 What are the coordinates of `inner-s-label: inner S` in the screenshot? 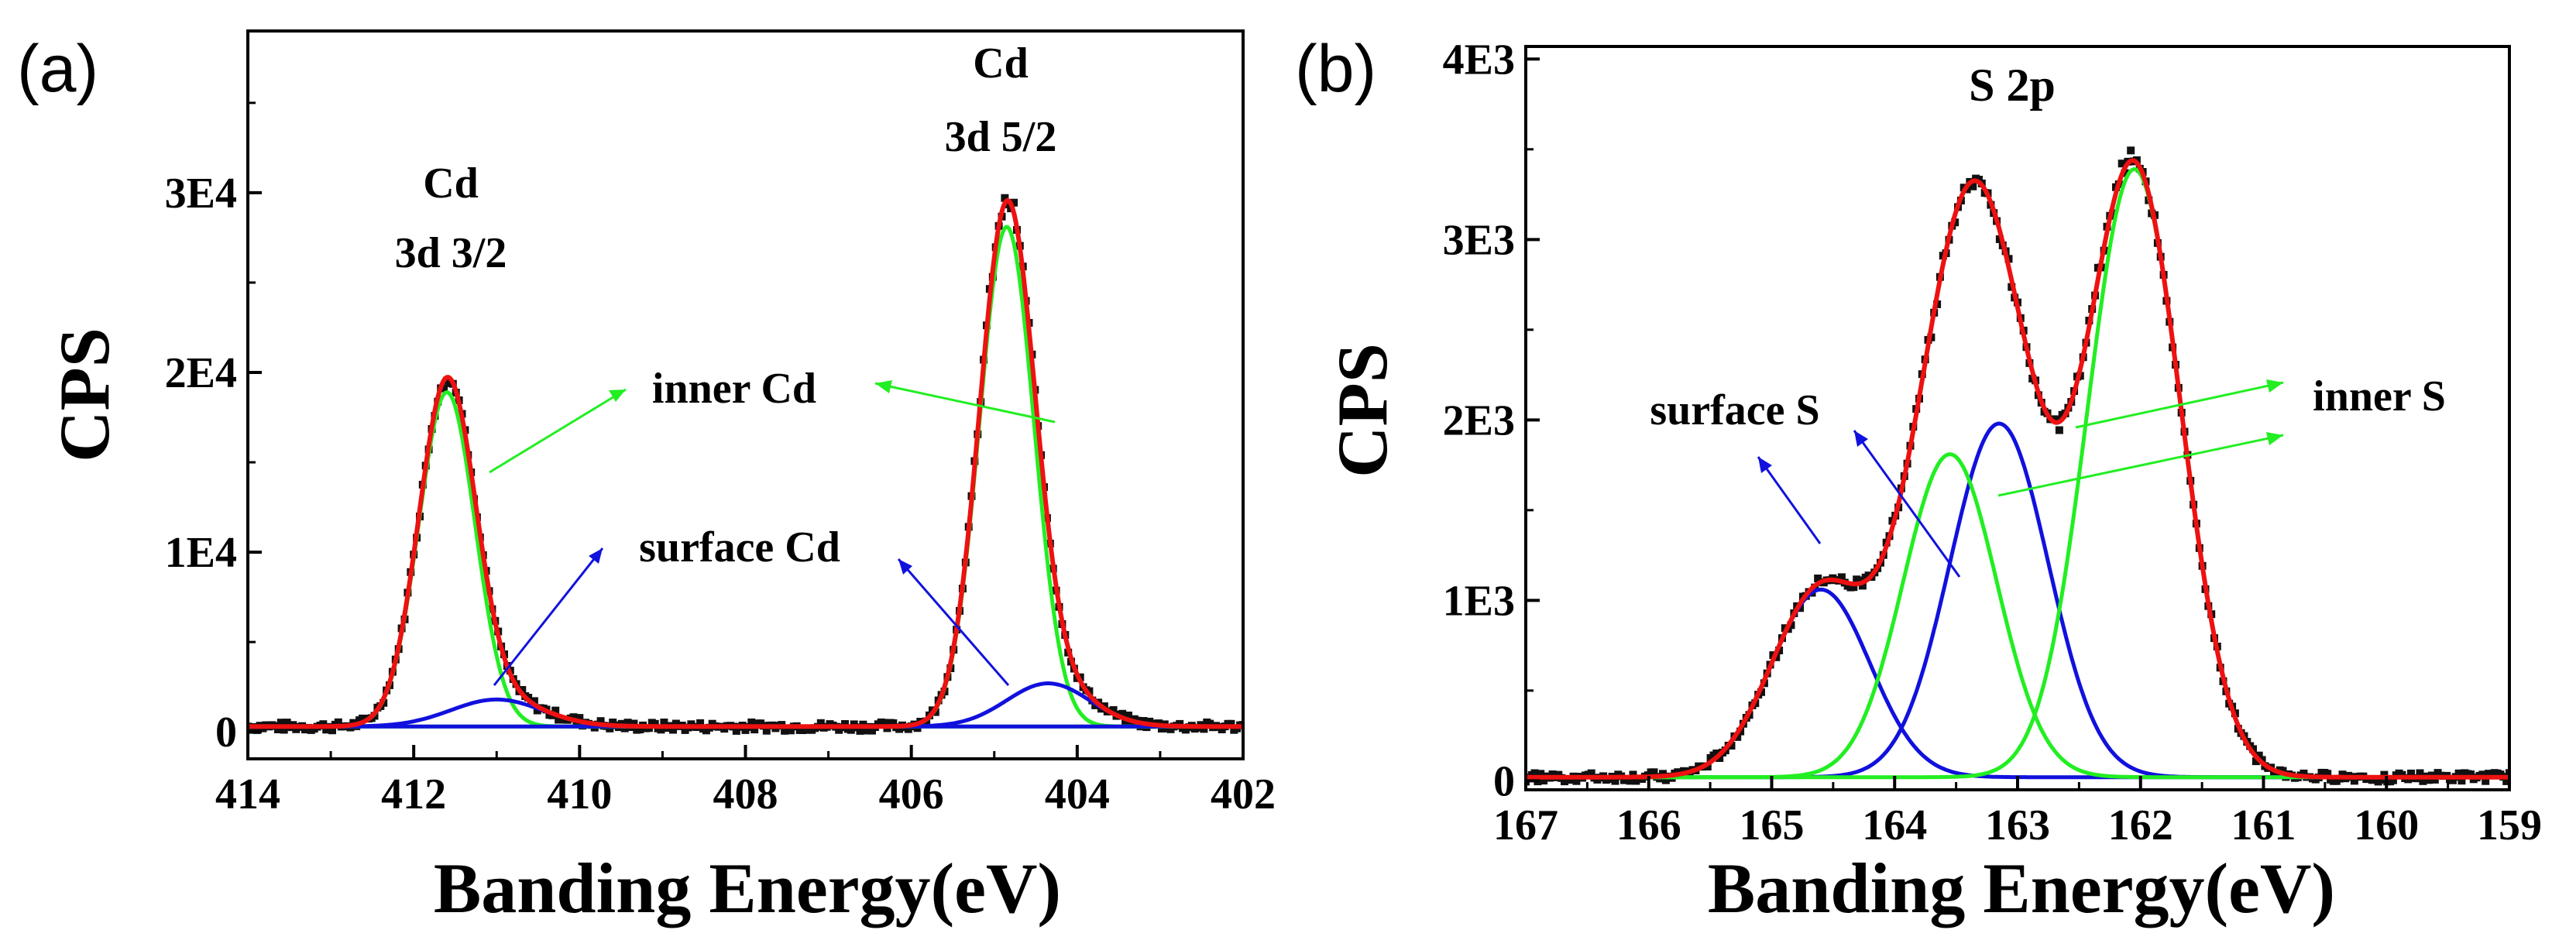 It's located at (2379, 396).